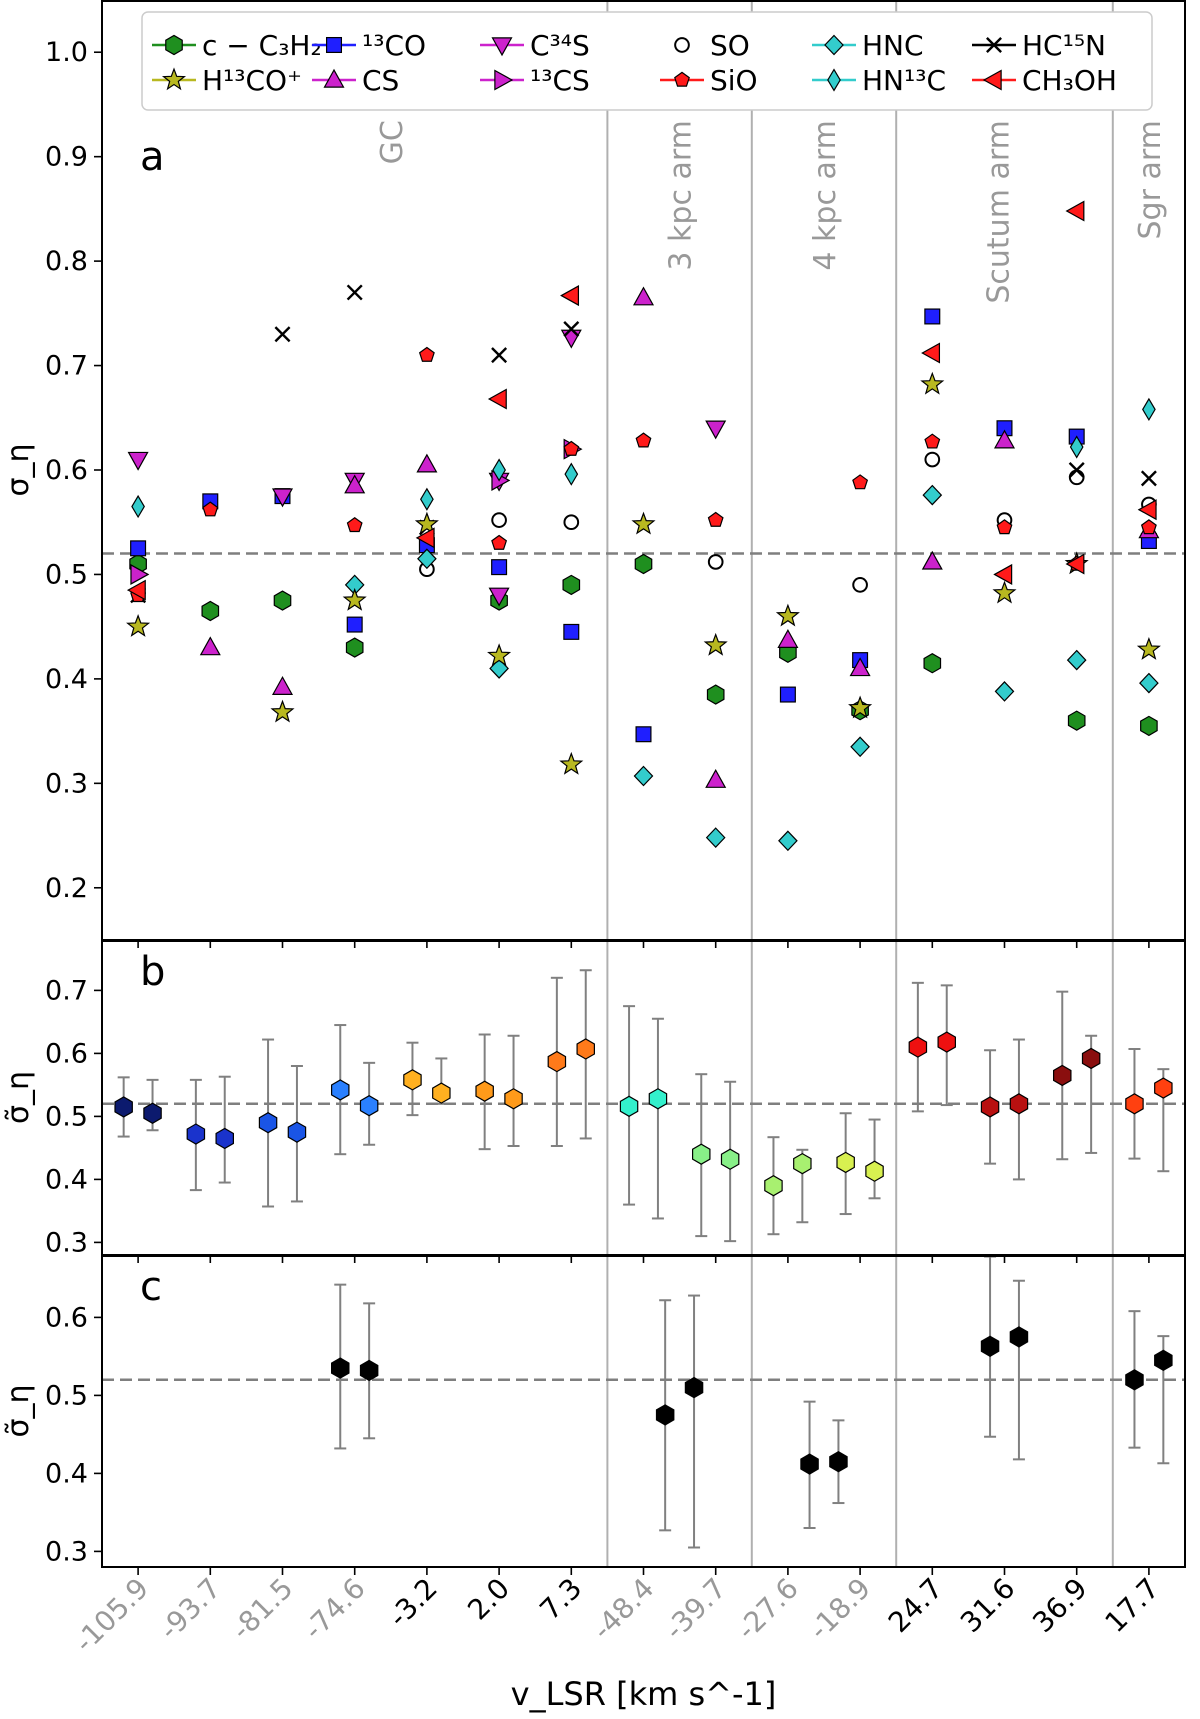 This screenshot has height=1719, width=1200. What do you see at coordinates (488, 1599) in the screenshot?
I see `x-tick-label: 2.0` at bounding box center [488, 1599].